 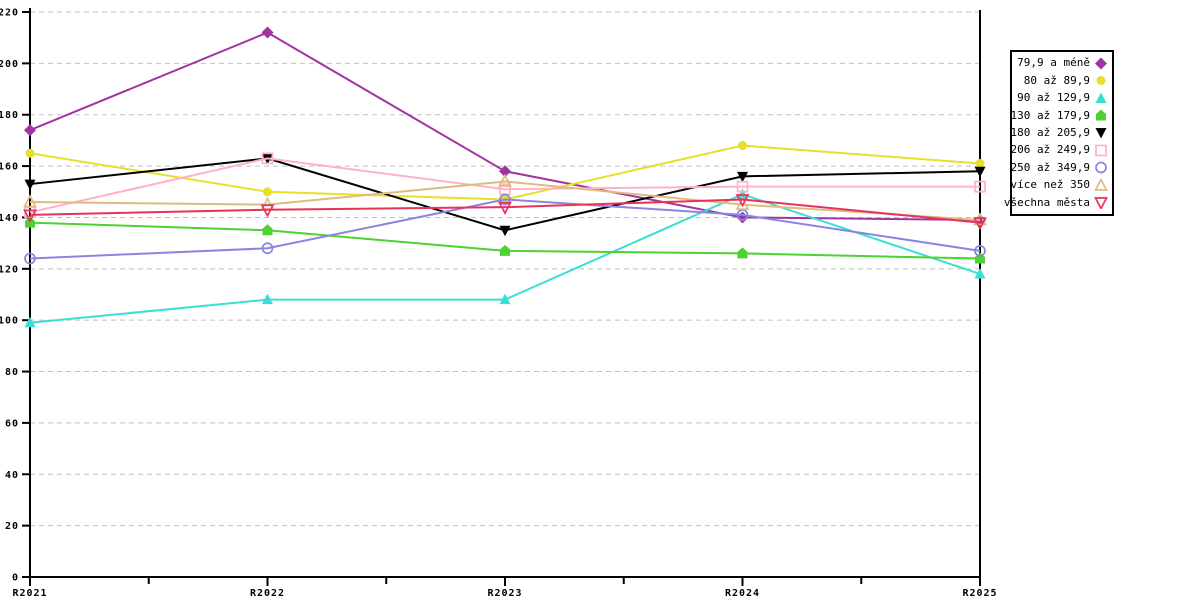 I want to click on y-tick-label: 120, so click(x=9, y=269).